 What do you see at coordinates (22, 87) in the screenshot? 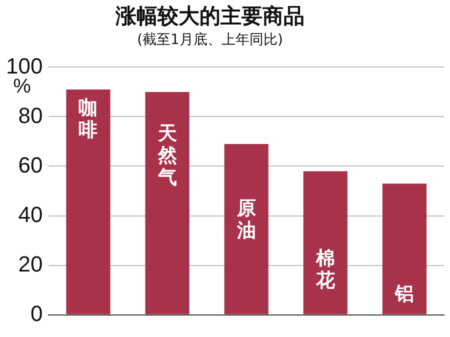
I see `y-axis-title: %` at bounding box center [22, 87].